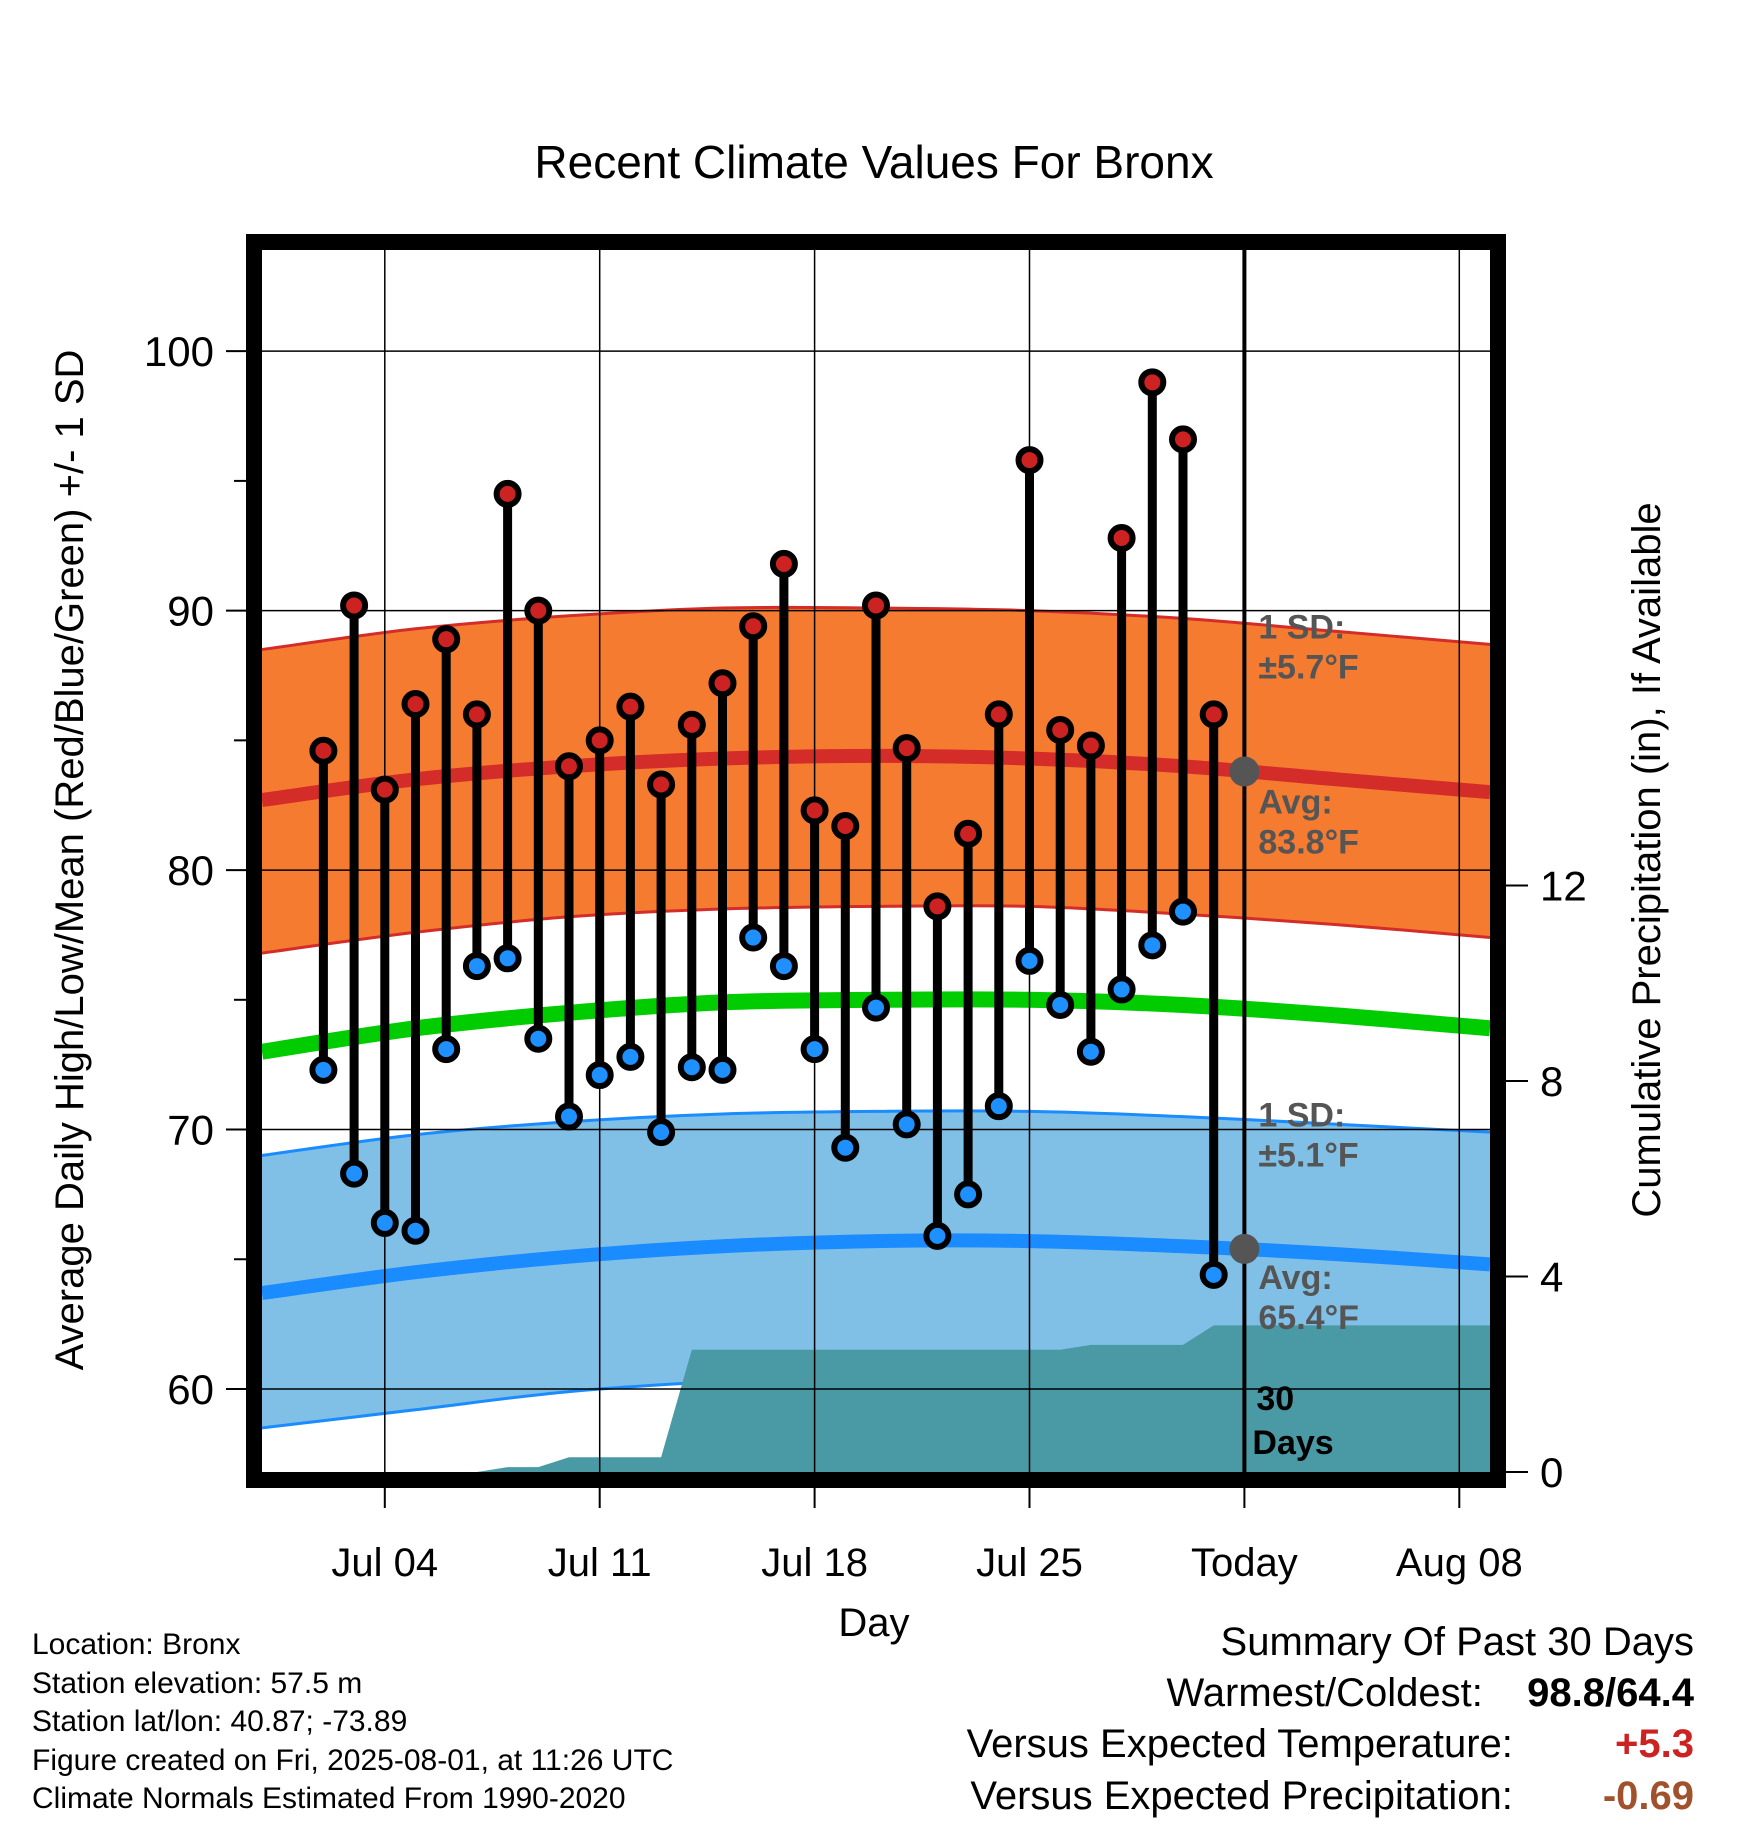 The width and height of the screenshot is (1748, 1828). What do you see at coordinates (876, 1266) in the screenshot?
I see `low-avg-line` at bounding box center [876, 1266].